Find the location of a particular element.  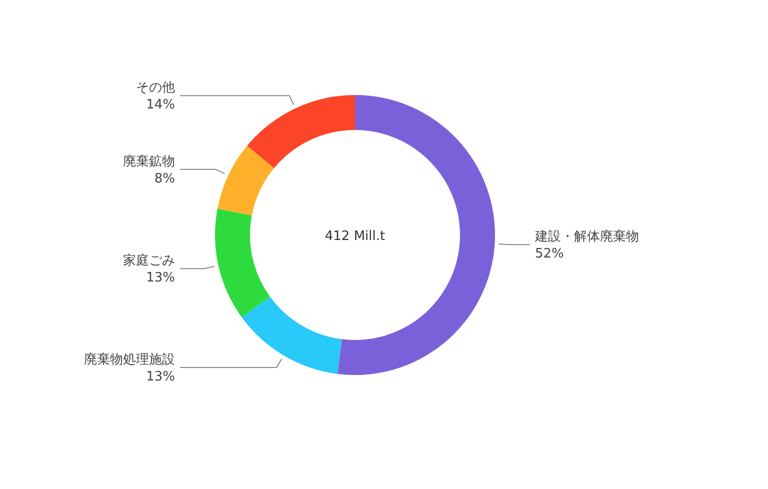

slice-label: 廃棄物処理施設 is located at coordinates (129, 360).